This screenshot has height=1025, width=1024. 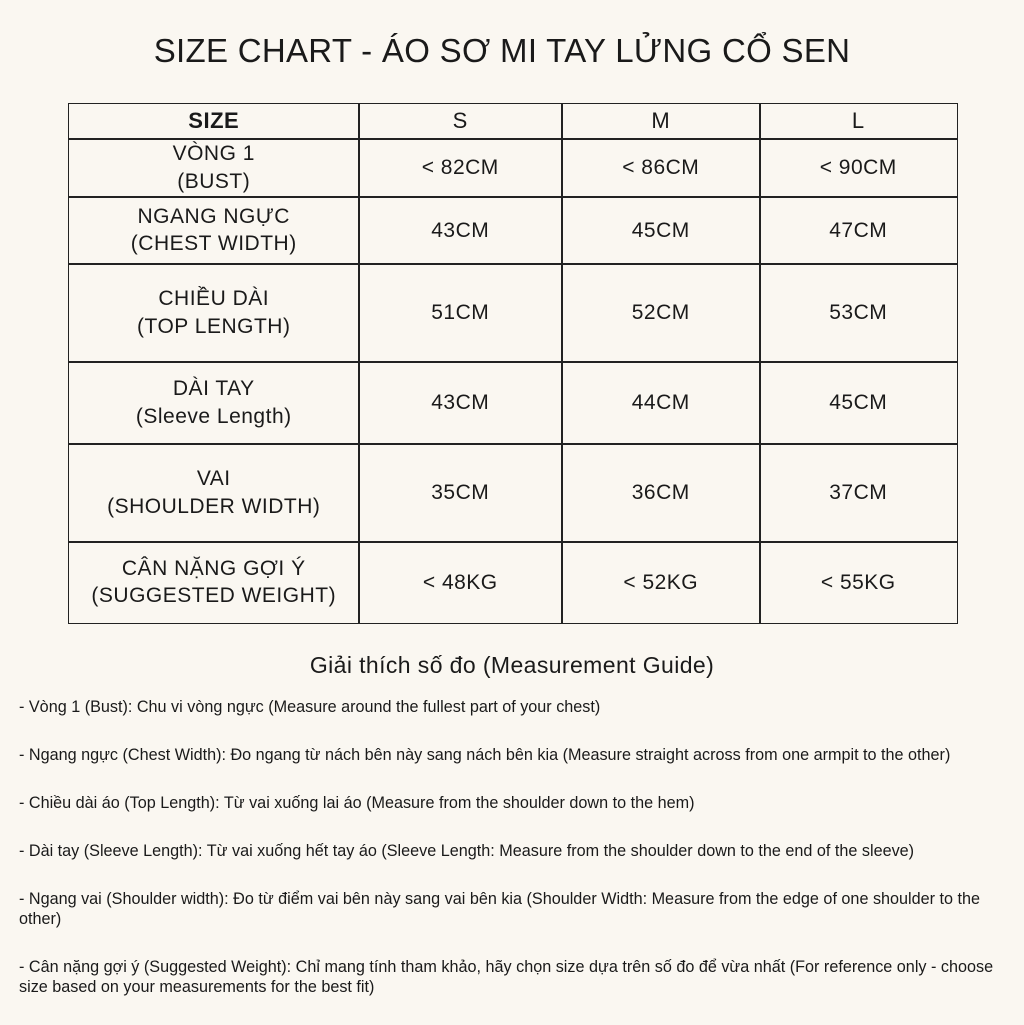 What do you see at coordinates (661, 121) in the screenshot?
I see `header-cell: M` at bounding box center [661, 121].